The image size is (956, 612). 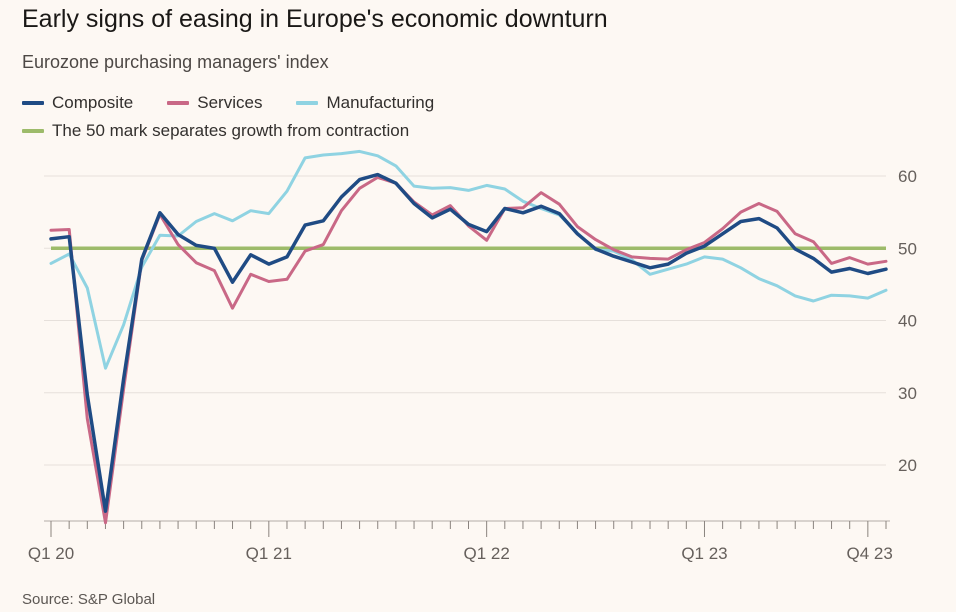 I want to click on legend-swatch-composite, so click(x=33, y=103).